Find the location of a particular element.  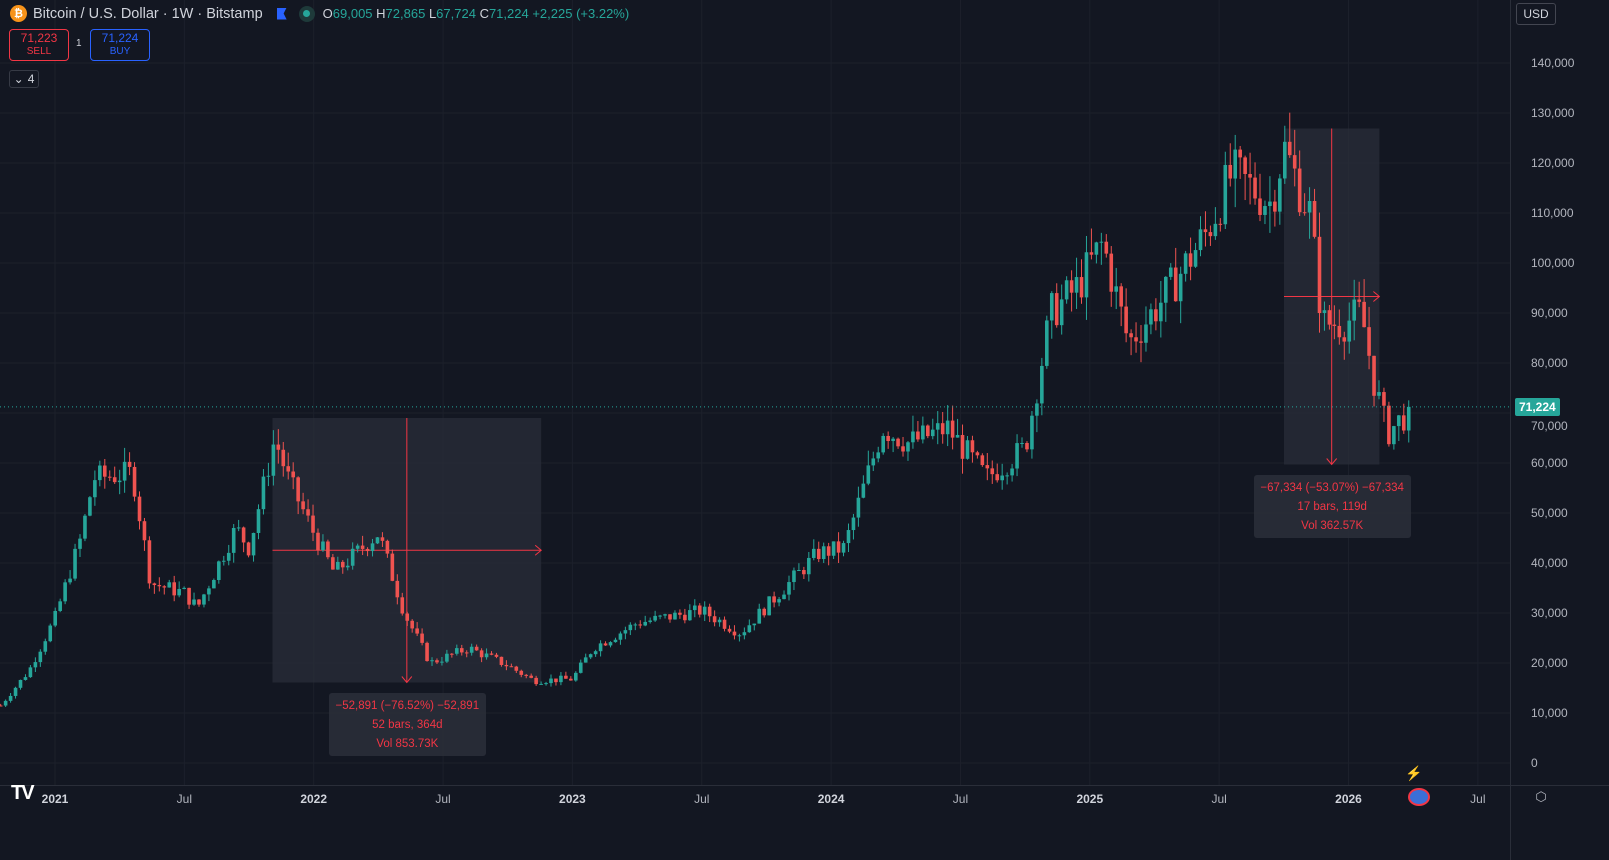

last-price-label: 71,224 is located at coordinates (1537, 407).